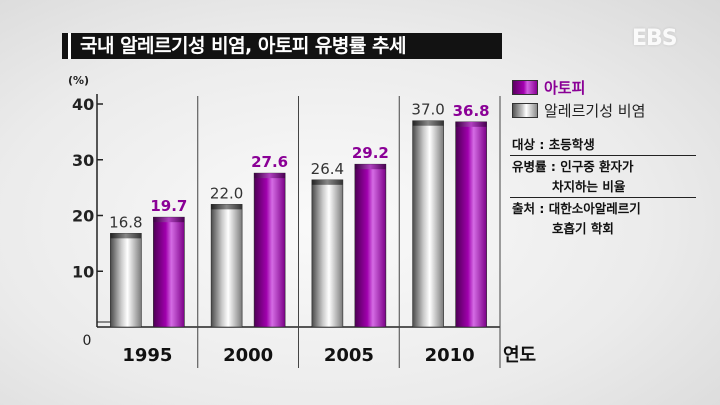  I want to click on legend-item-allergic-rhinitis: 알레르기성 비염, so click(578, 110).